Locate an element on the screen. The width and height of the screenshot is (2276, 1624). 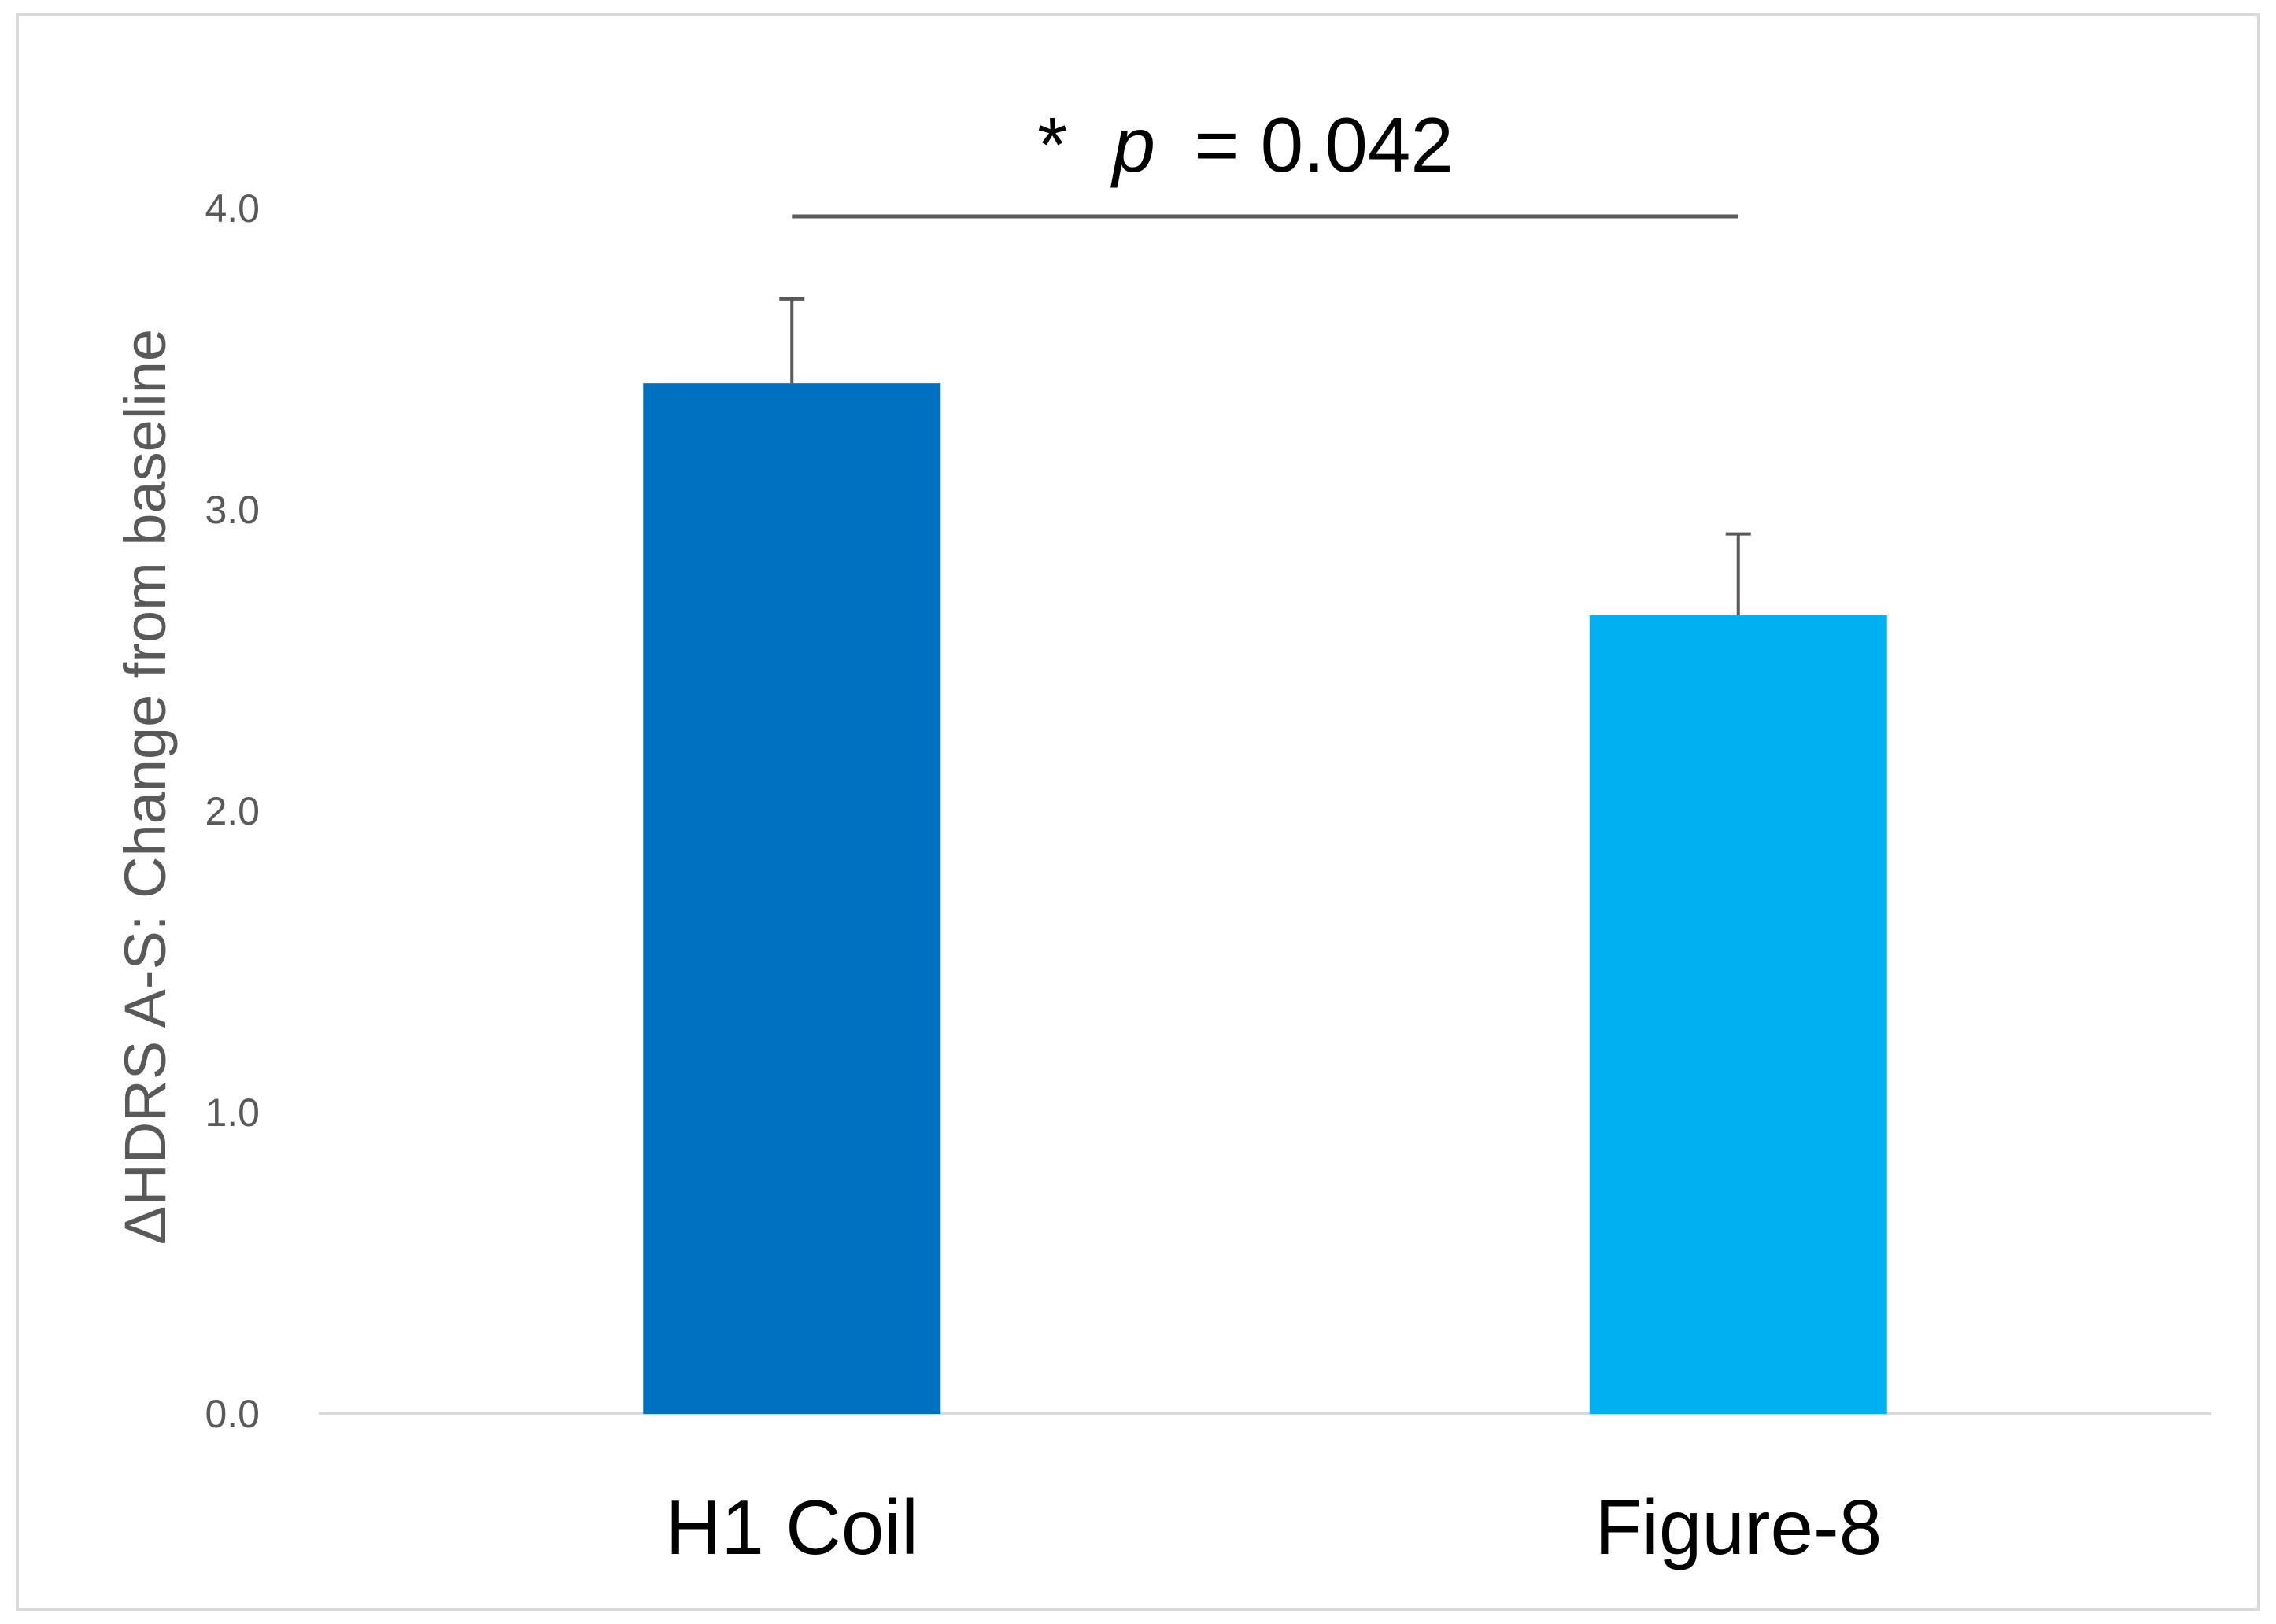
significance-star: * is located at coordinates (1052, 145).